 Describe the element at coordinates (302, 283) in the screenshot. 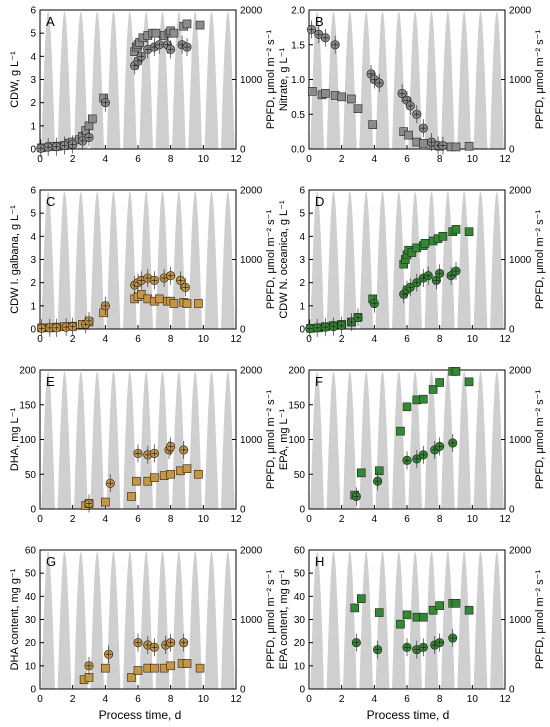

I see `y-tick-label: 2` at that location.